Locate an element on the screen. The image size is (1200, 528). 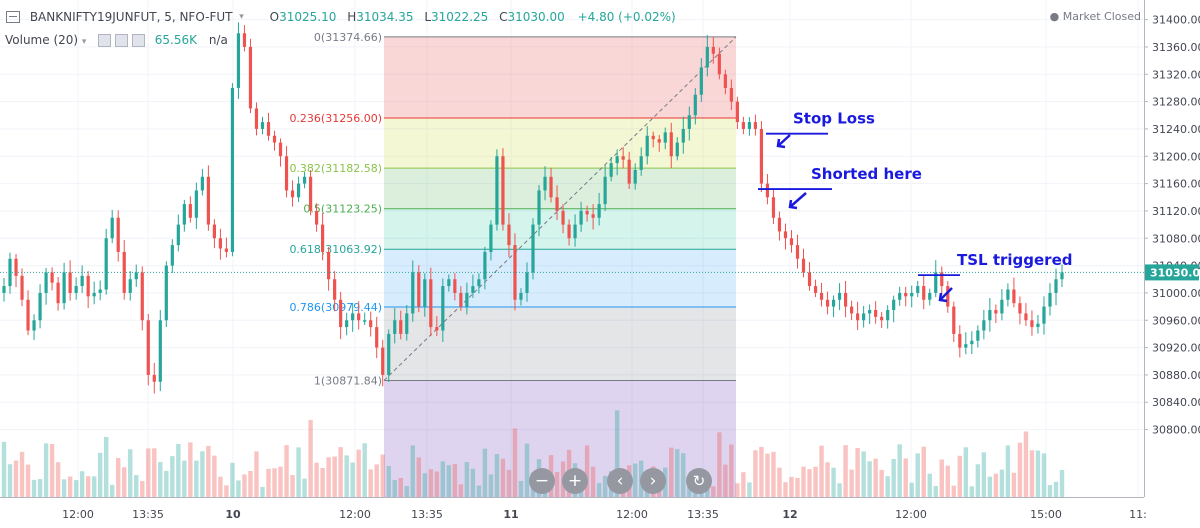
volume-legend: Volume (20) ▾ 65.56K n/a is located at coordinates (116, 40).